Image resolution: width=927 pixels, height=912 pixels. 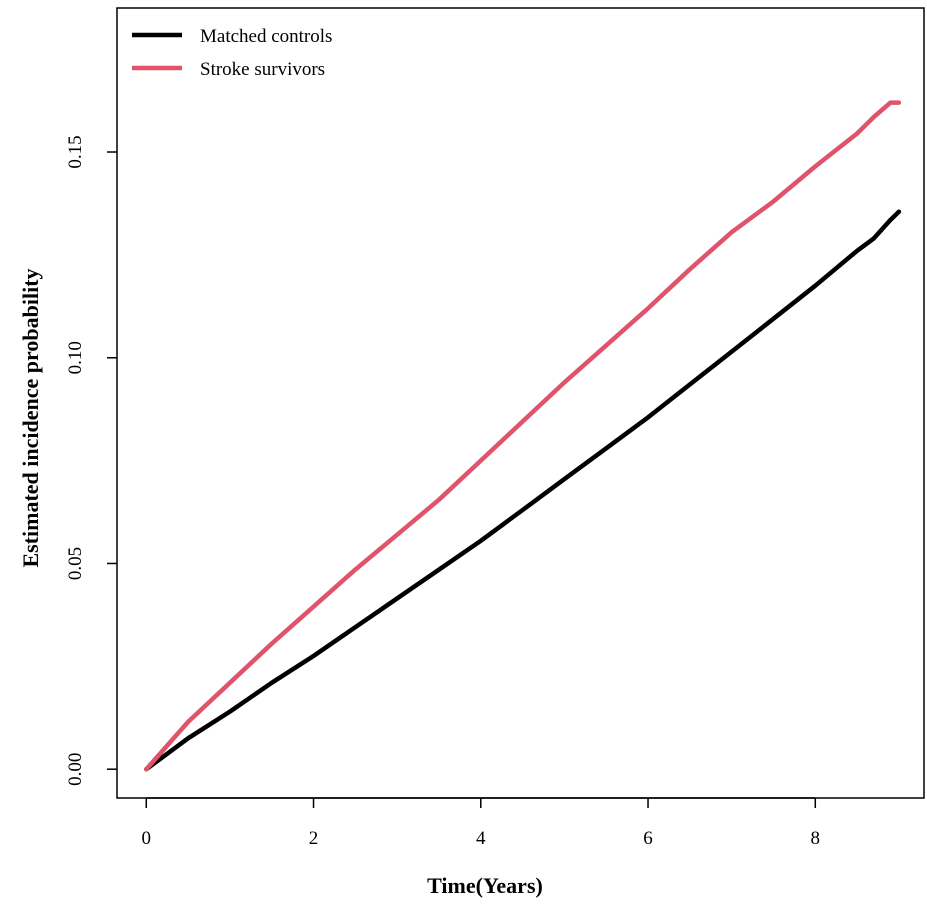 What do you see at coordinates (262, 69) in the screenshot?
I see `legend-label-1: Stroke survivors` at bounding box center [262, 69].